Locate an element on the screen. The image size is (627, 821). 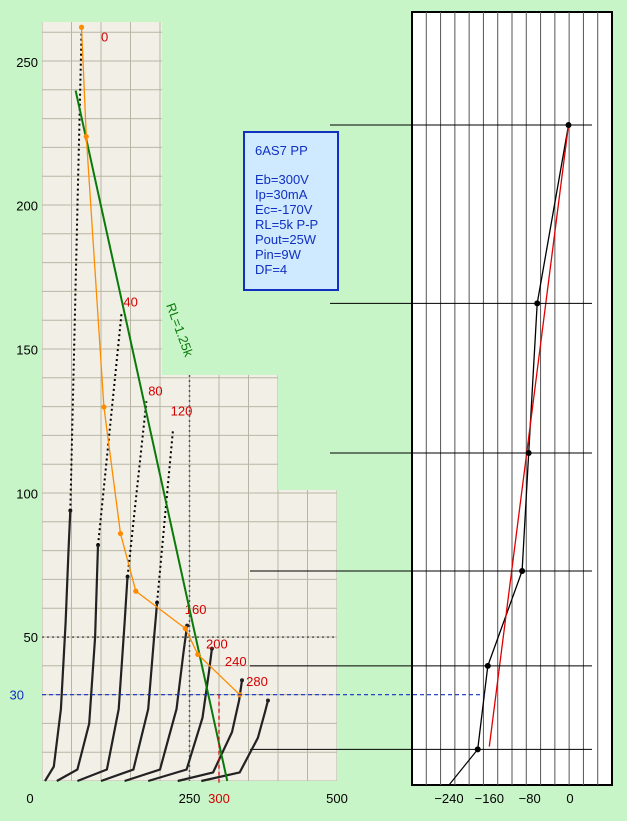
grid-voltage-label: 40 is located at coordinates (130, 301).